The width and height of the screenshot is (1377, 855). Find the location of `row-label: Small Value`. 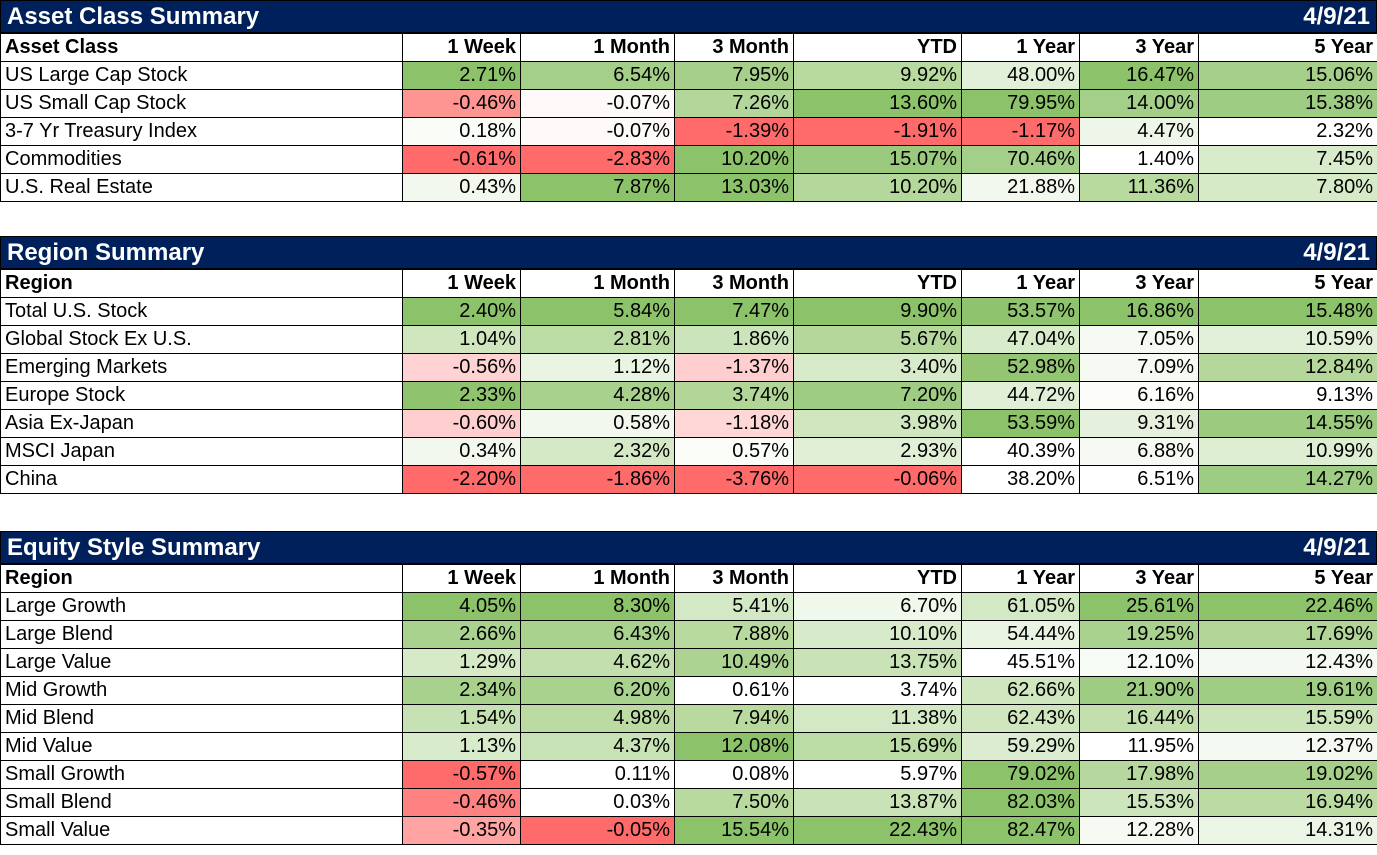

row-label: Small Value is located at coordinates (201, 830).